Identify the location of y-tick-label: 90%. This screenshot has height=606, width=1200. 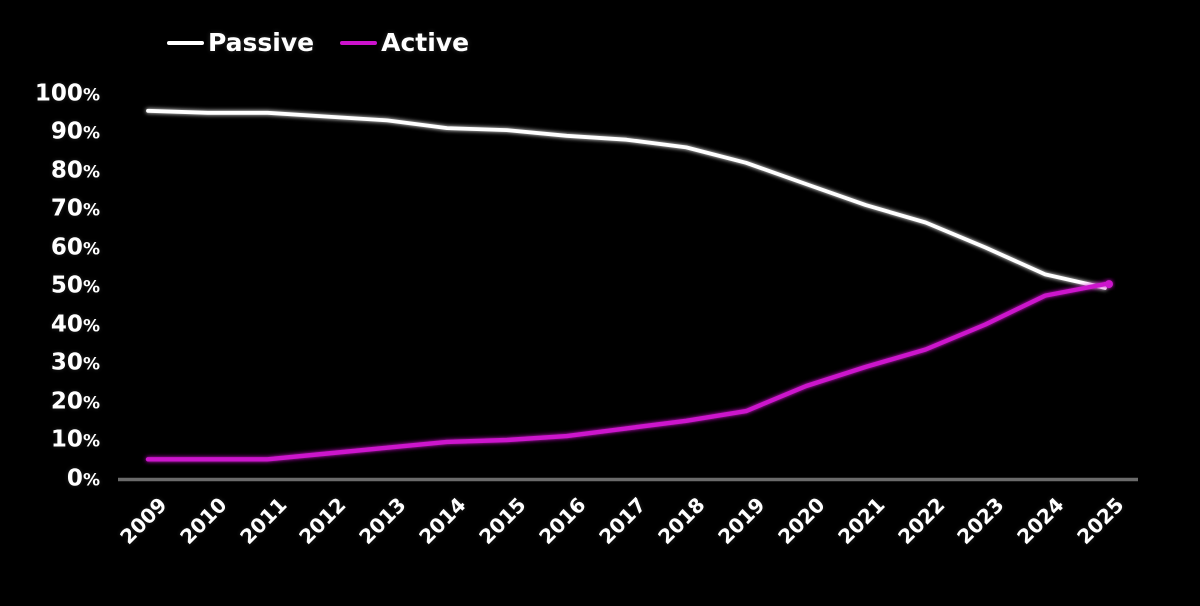
(75, 131).